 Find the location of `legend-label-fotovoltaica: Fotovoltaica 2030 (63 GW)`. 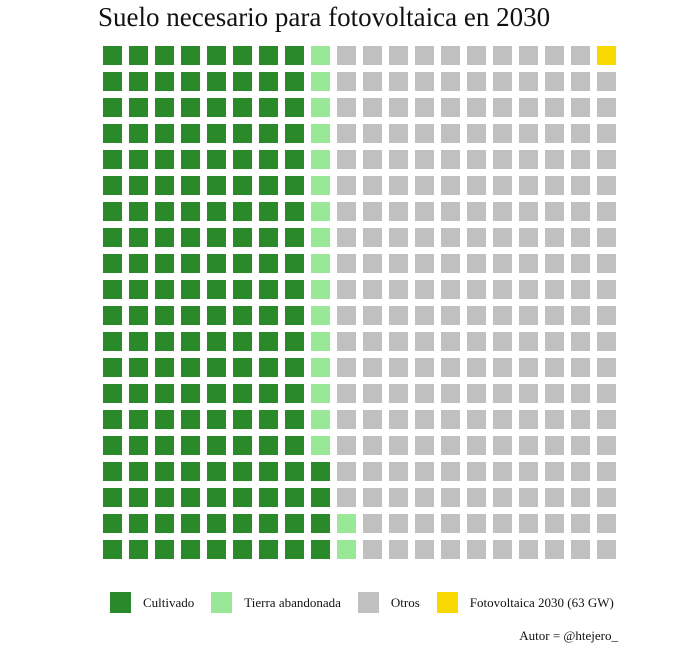

legend-label-fotovoltaica: Fotovoltaica 2030 (63 GW) is located at coordinates (541, 602).